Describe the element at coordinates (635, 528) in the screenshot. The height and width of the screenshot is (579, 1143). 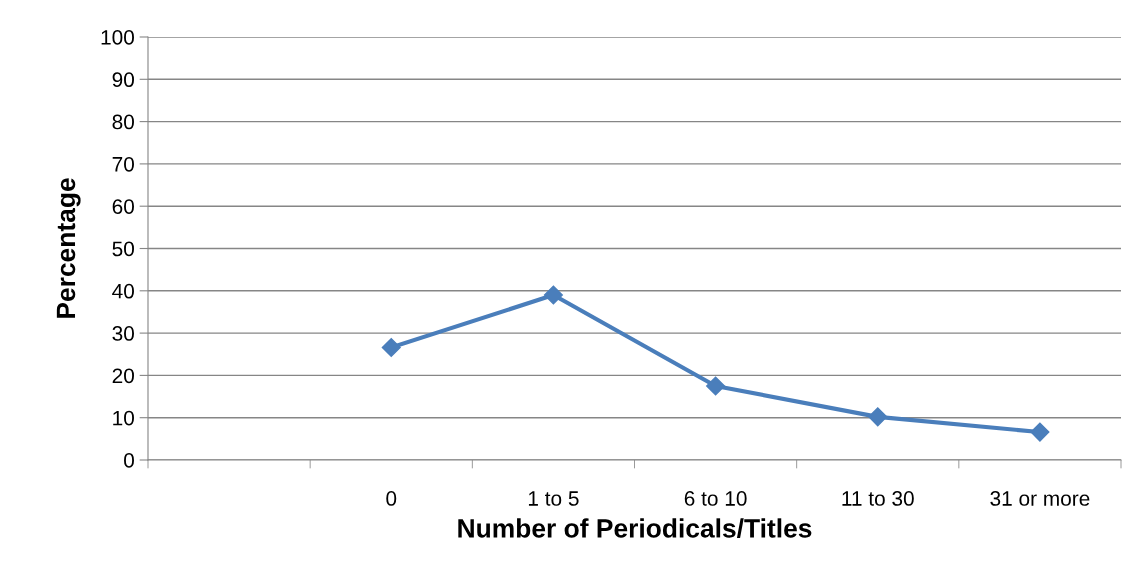
I see `x-axis-title: Number of Periodicals/Titles` at that location.